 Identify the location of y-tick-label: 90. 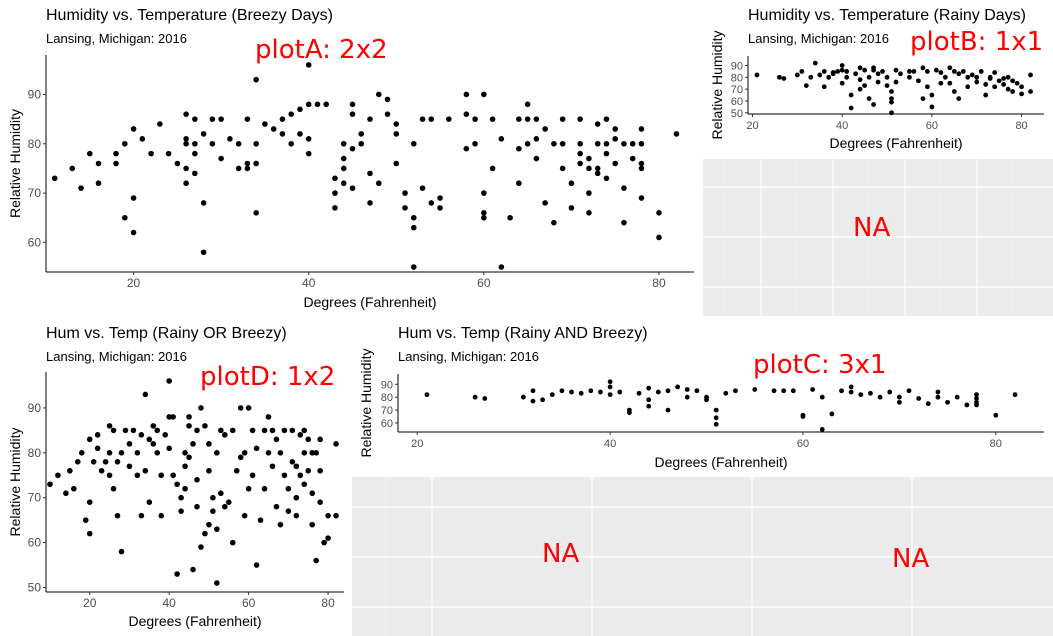
(387, 385).